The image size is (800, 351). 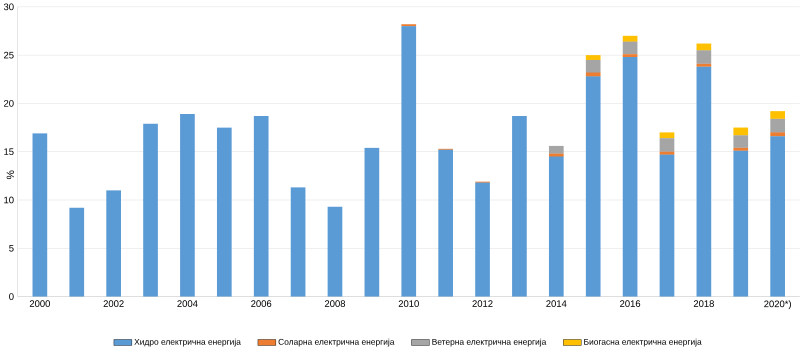 What do you see at coordinates (40, 304) in the screenshot?
I see `x-tick-label: 2000` at bounding box center [40, 304].